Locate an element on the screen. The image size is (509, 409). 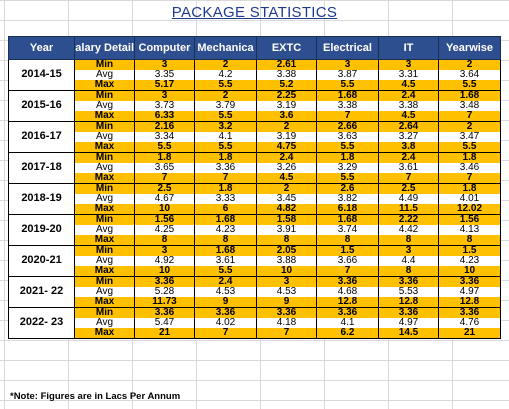
year-cell: 2019-20 is located at coordinates (41, 230).